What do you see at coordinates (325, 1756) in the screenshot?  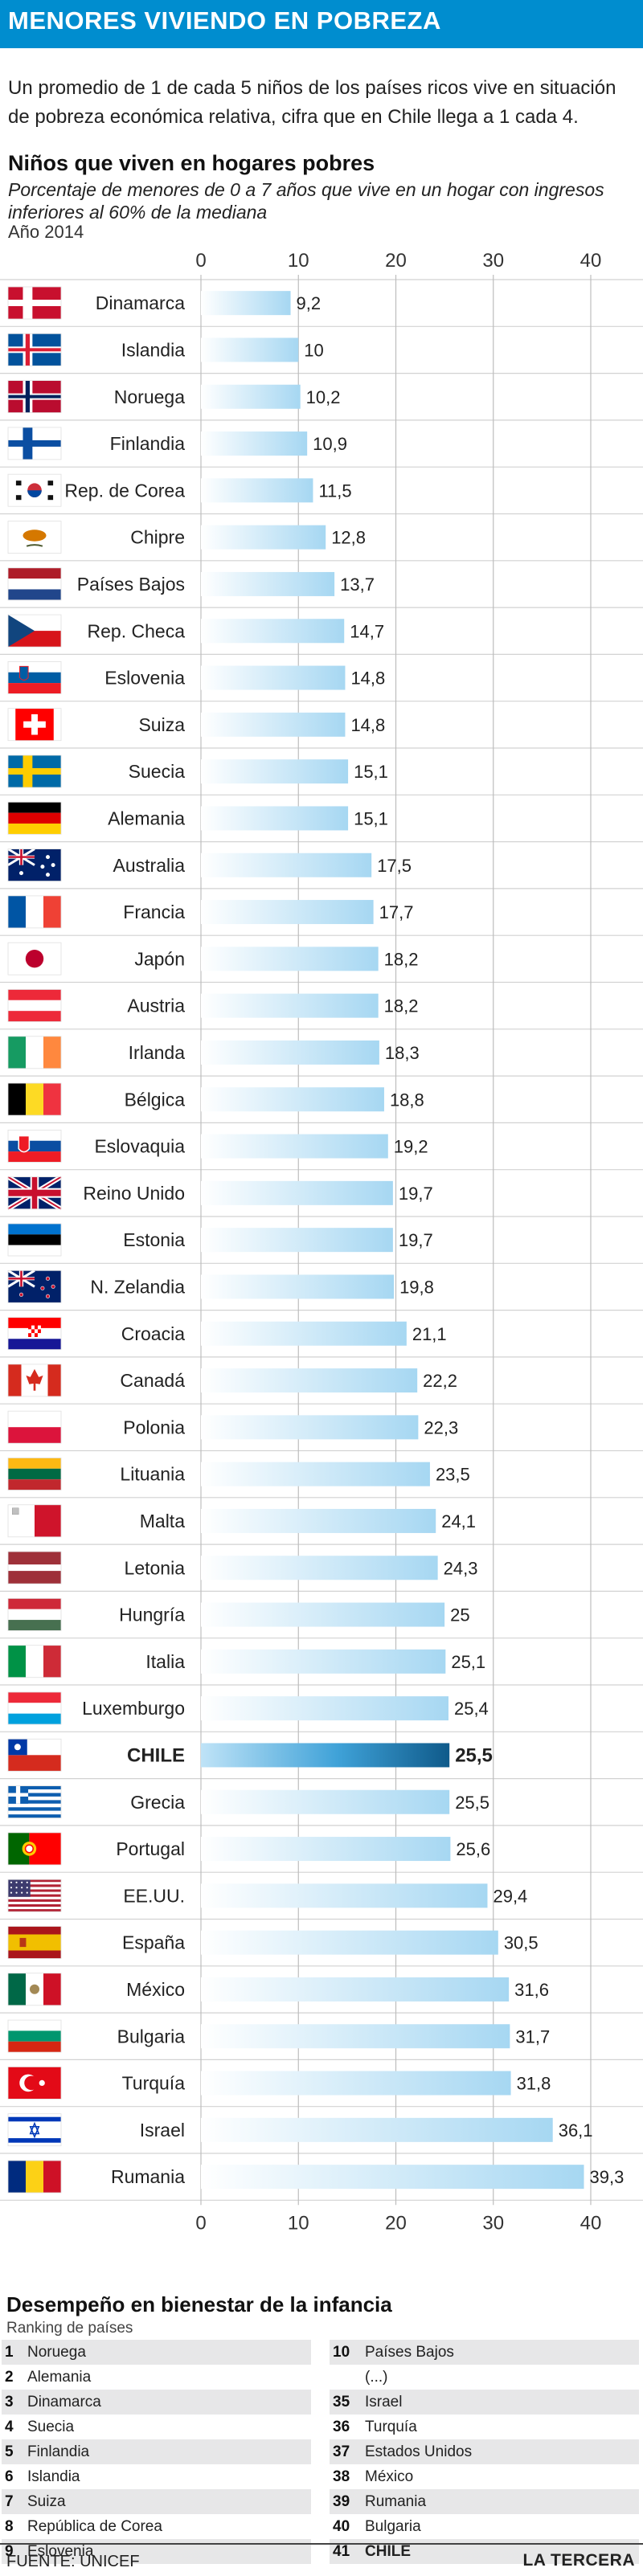 I see `bar-highlight` at bounding box center [325, 1756].